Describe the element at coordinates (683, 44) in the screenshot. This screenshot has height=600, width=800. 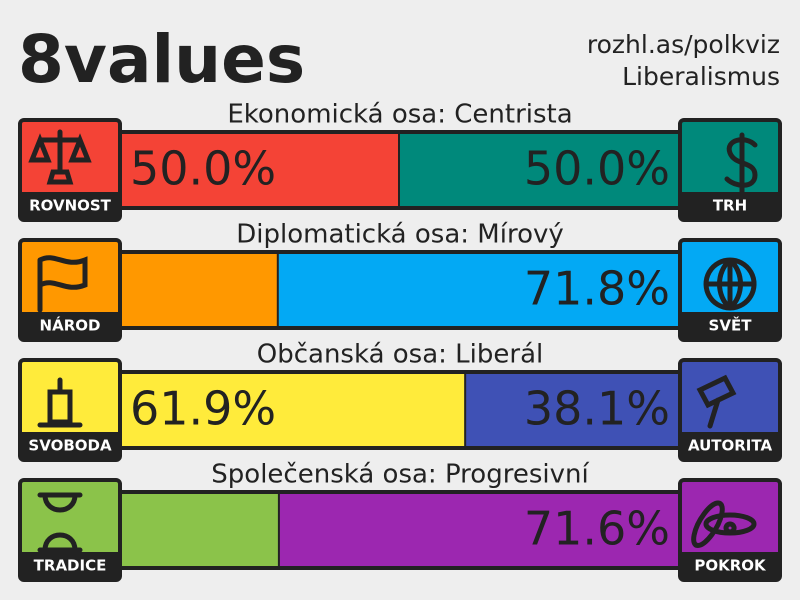
I see `source-url: rozhl.as/polkviz` at that location.